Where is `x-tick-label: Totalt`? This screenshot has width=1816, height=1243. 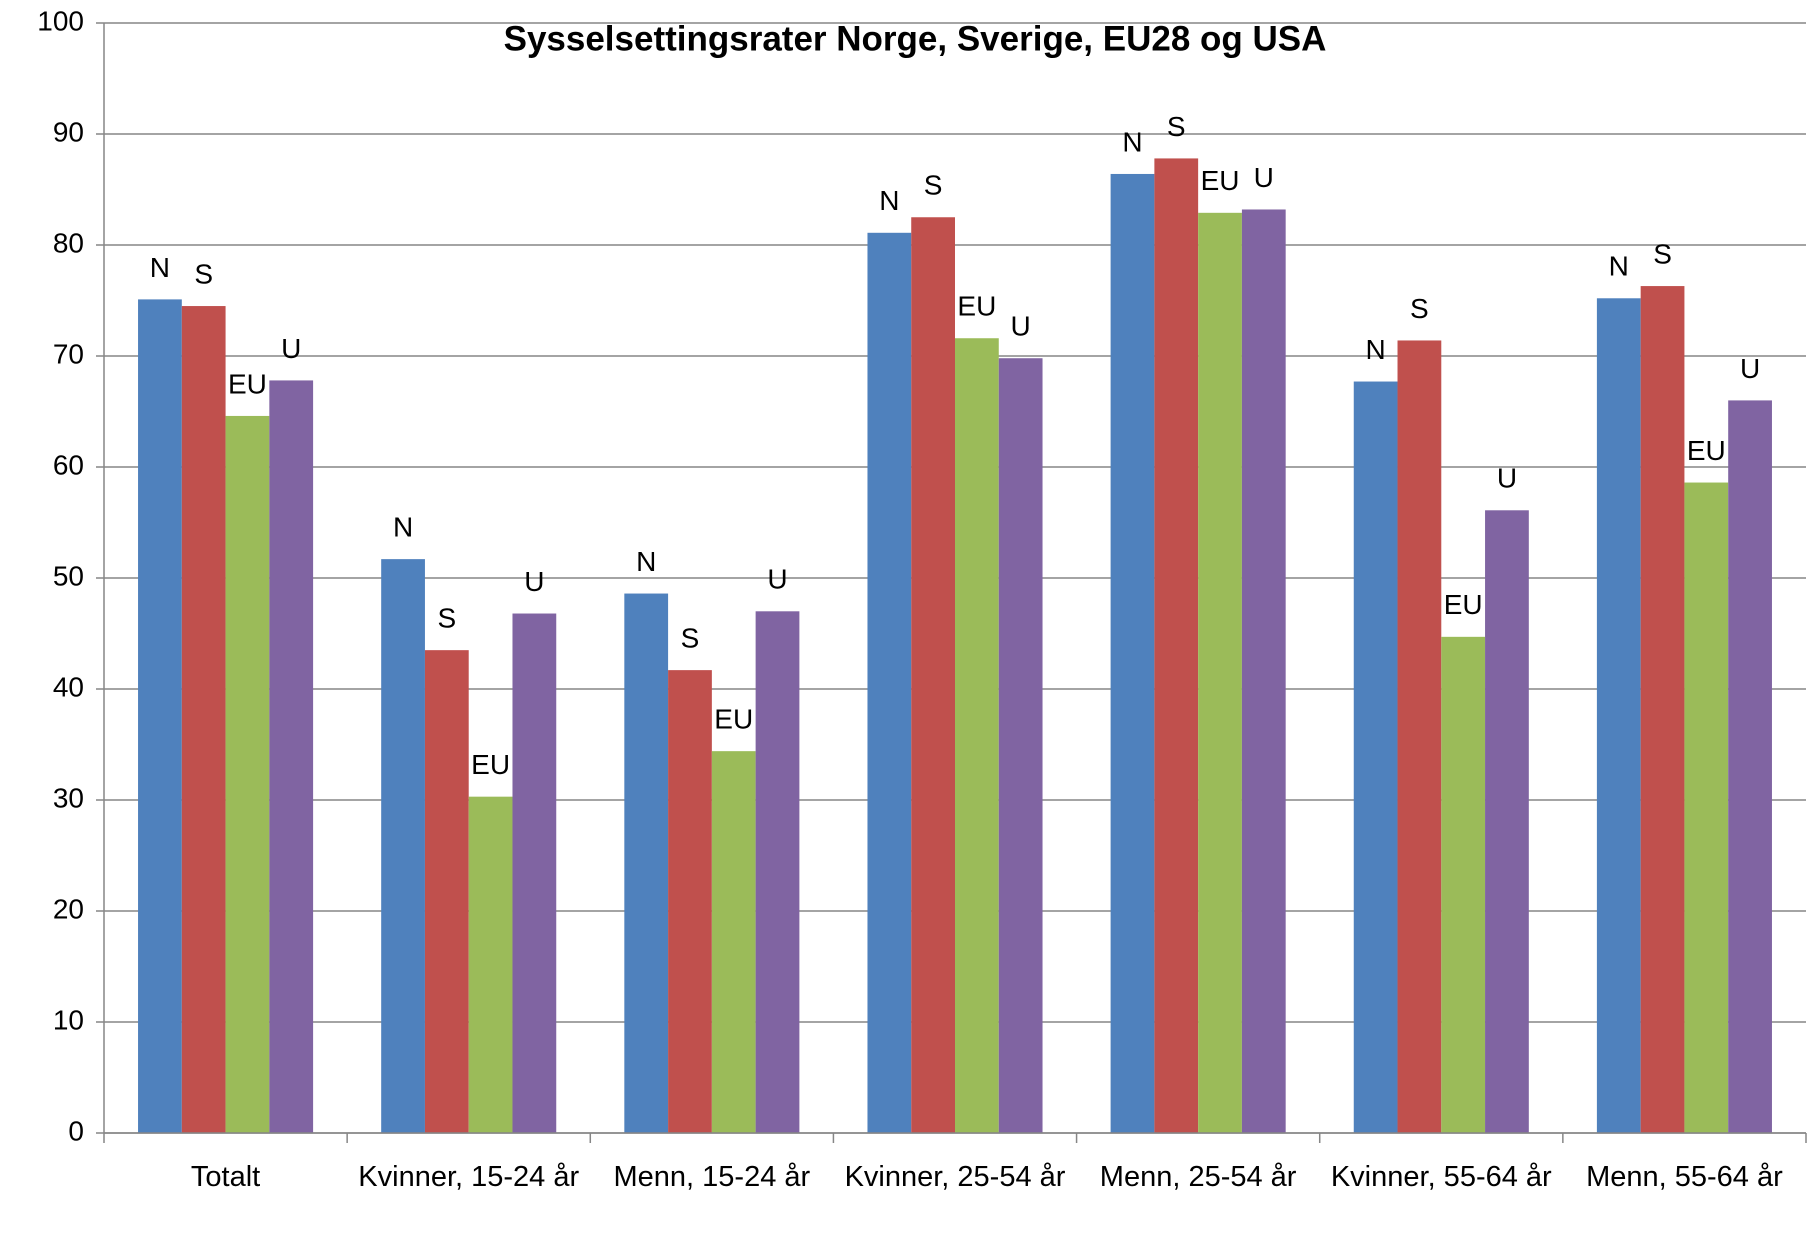 x-tick-label: Totalt is located at coordinates (225, 1177).